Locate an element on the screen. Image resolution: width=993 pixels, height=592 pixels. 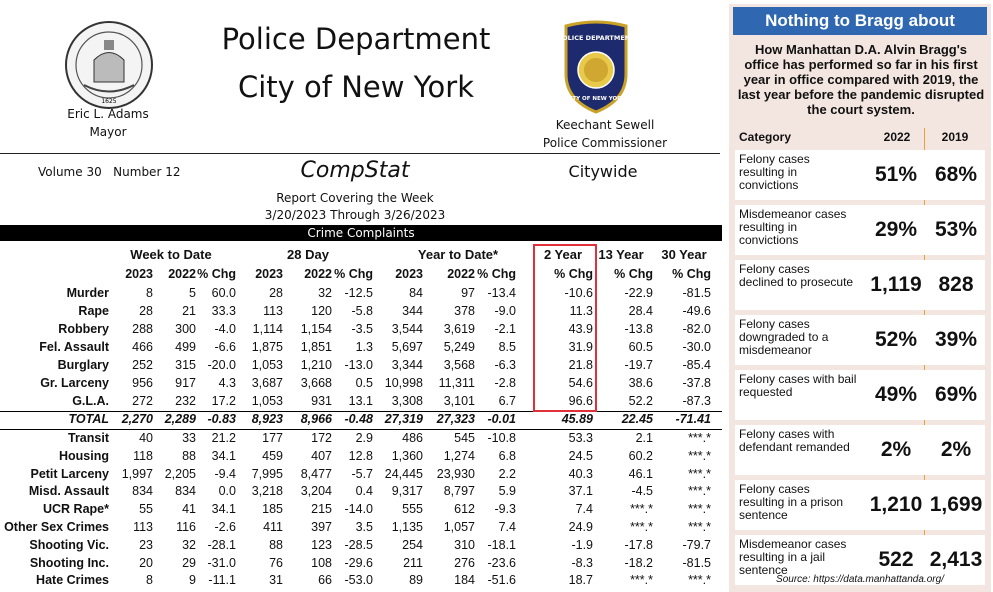
table-cell: 1,154 is located at coordinates (316, 329).